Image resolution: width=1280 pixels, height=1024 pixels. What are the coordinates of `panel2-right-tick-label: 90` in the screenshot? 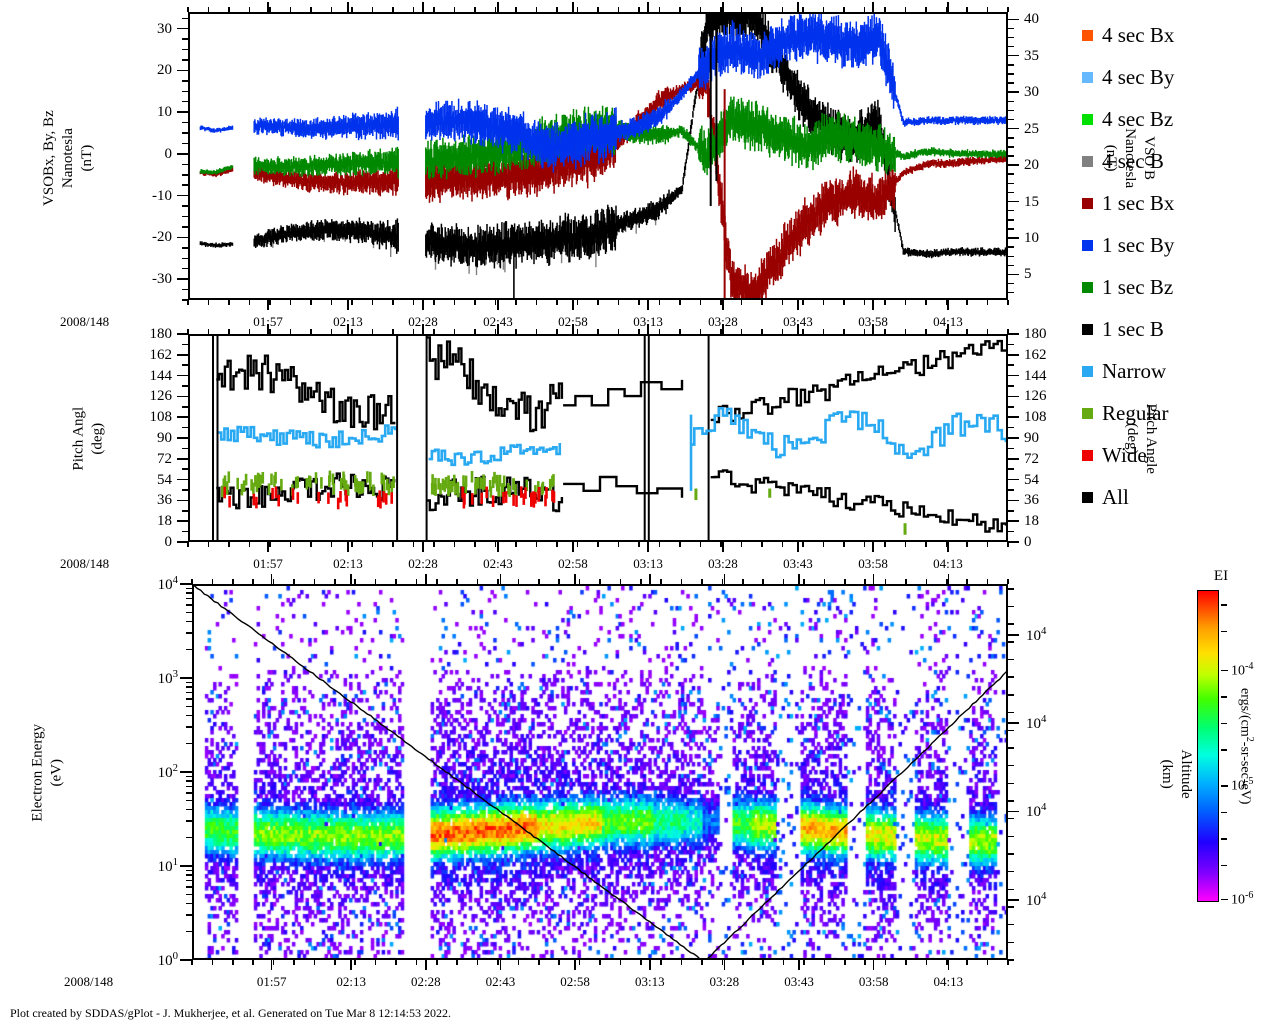 It's located at (1031, 438).